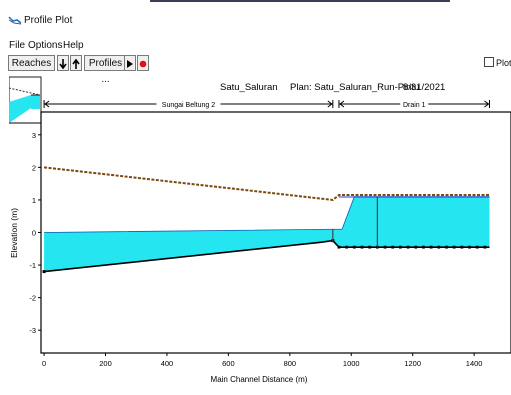  Describe the element at coordinates (34, 233) in the screenshot. I see `y-tick-label: 0` at that location.